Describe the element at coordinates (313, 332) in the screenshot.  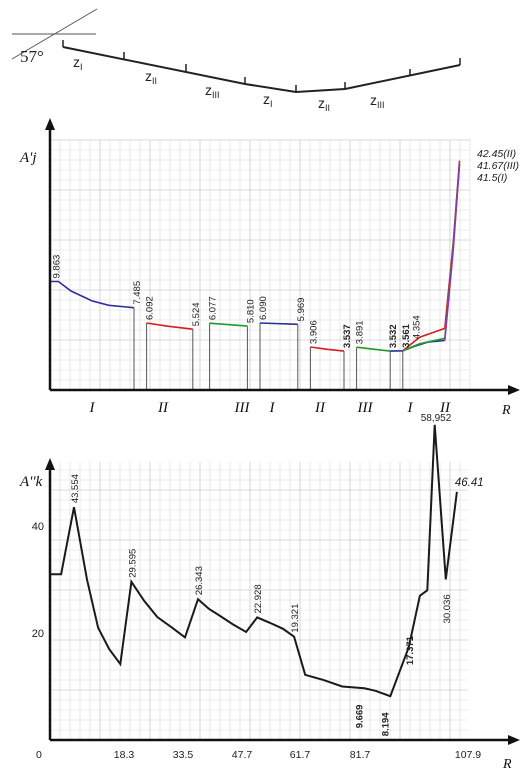
I see `data-label: 3.906` at that location.